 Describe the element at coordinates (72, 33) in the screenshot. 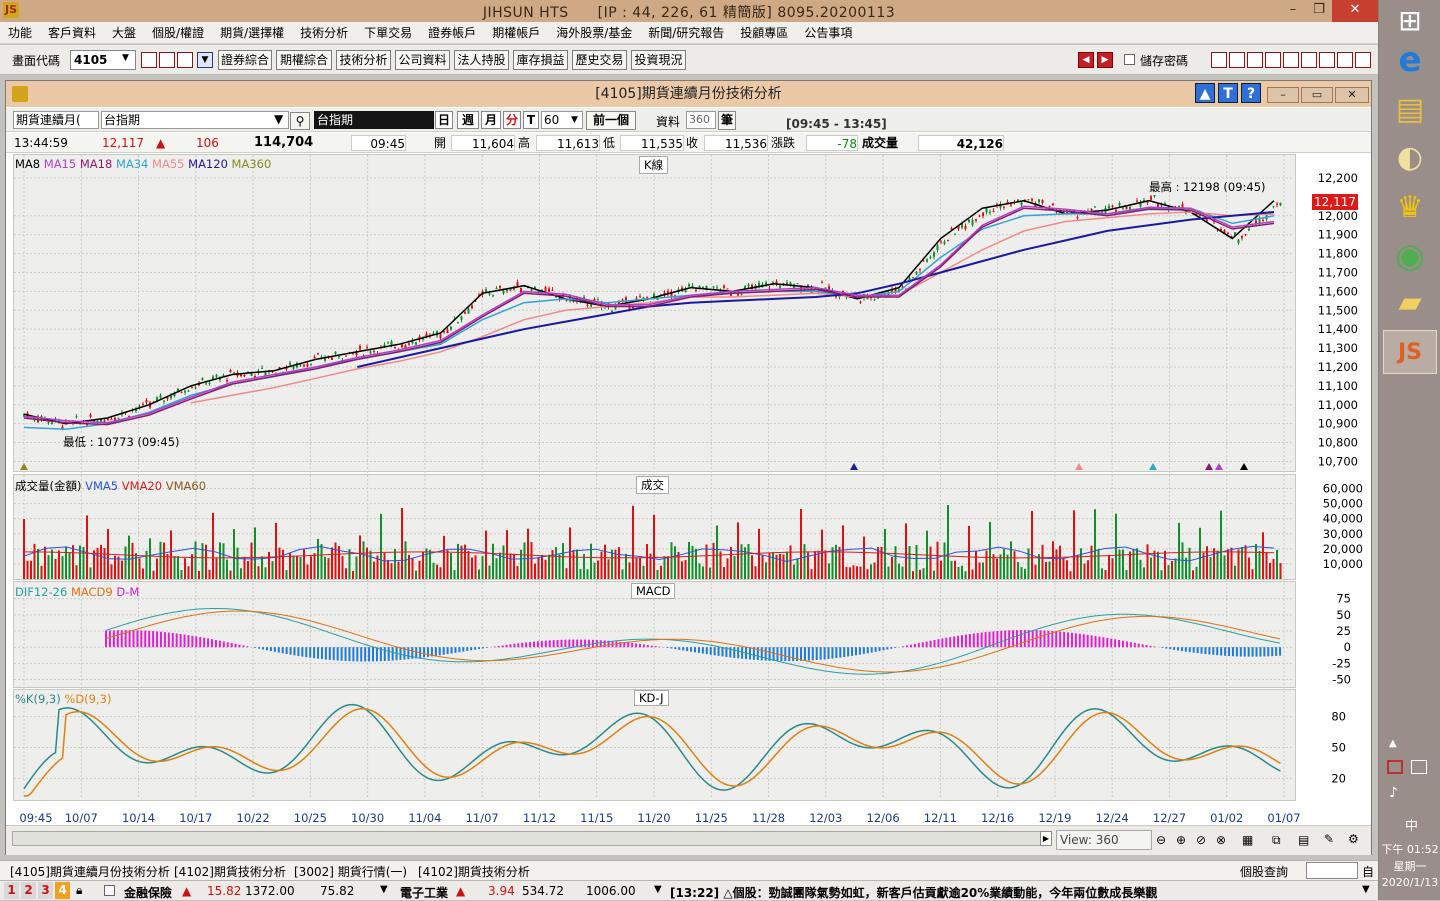

I see `menu-item: 客戶資料` at that location.